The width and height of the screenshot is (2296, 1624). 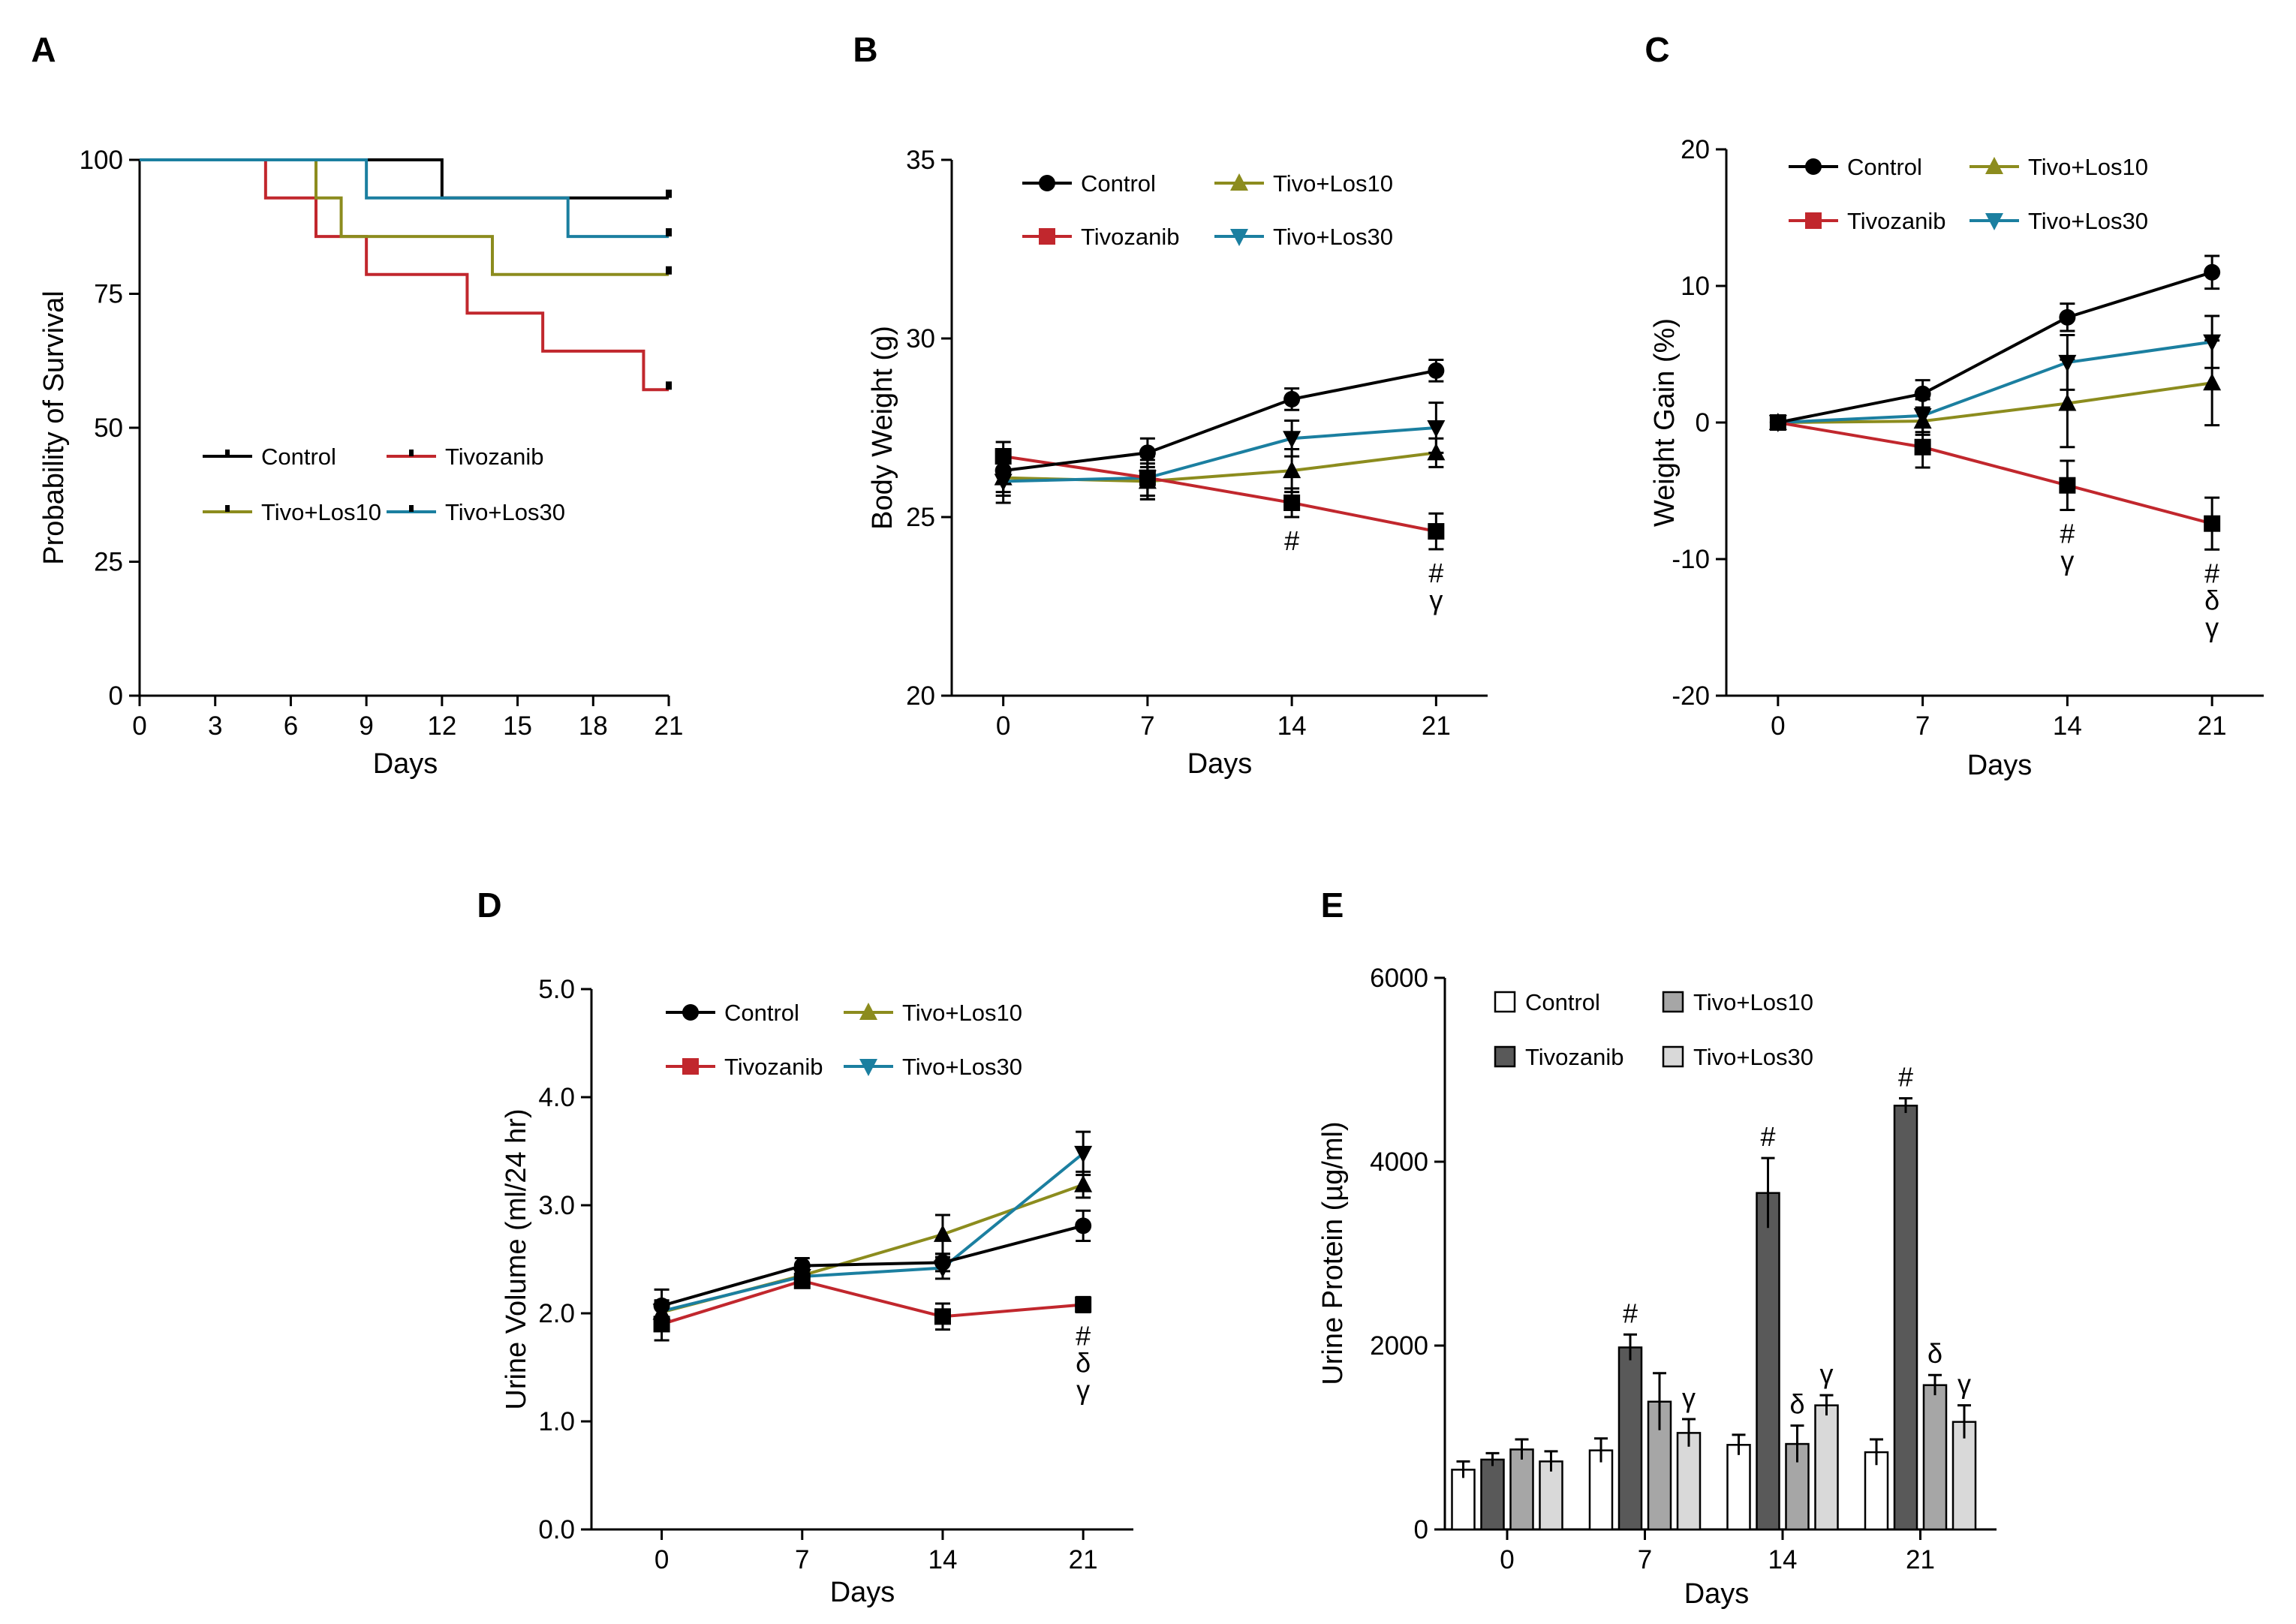 What do you see at coordinates (1657, 49) in the screenshot?
I see `panel-letter: C` at bounding box center [1657, 49].